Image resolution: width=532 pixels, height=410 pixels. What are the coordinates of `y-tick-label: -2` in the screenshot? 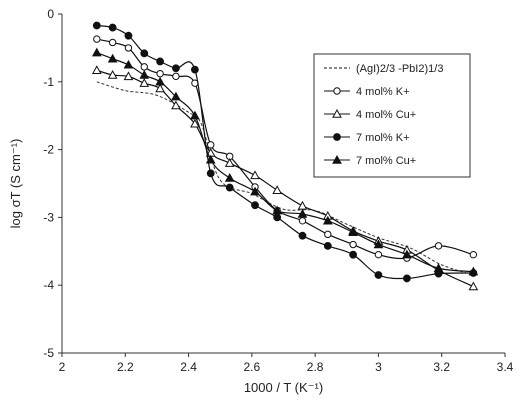 It's located at (48, 150).